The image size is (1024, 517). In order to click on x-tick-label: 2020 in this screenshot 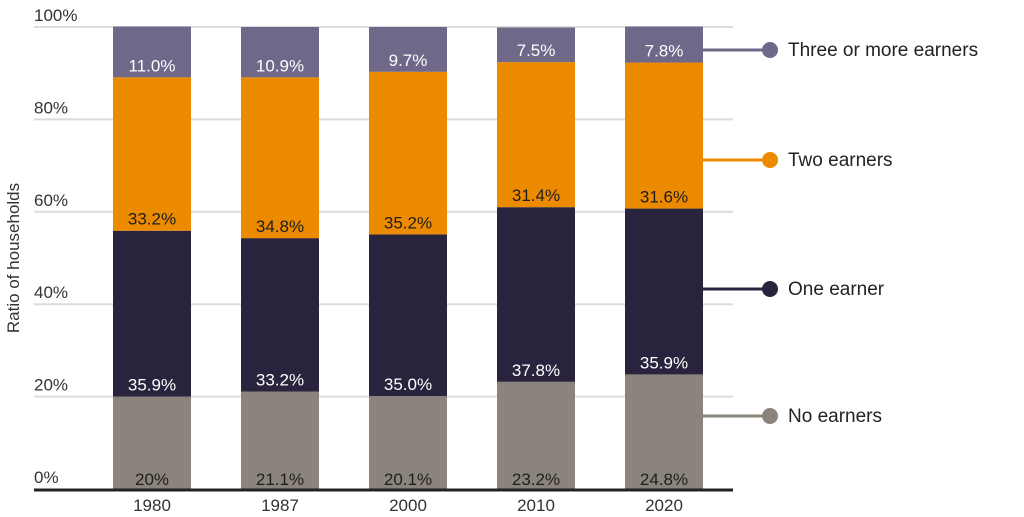, I will do `click(664, 504)`.